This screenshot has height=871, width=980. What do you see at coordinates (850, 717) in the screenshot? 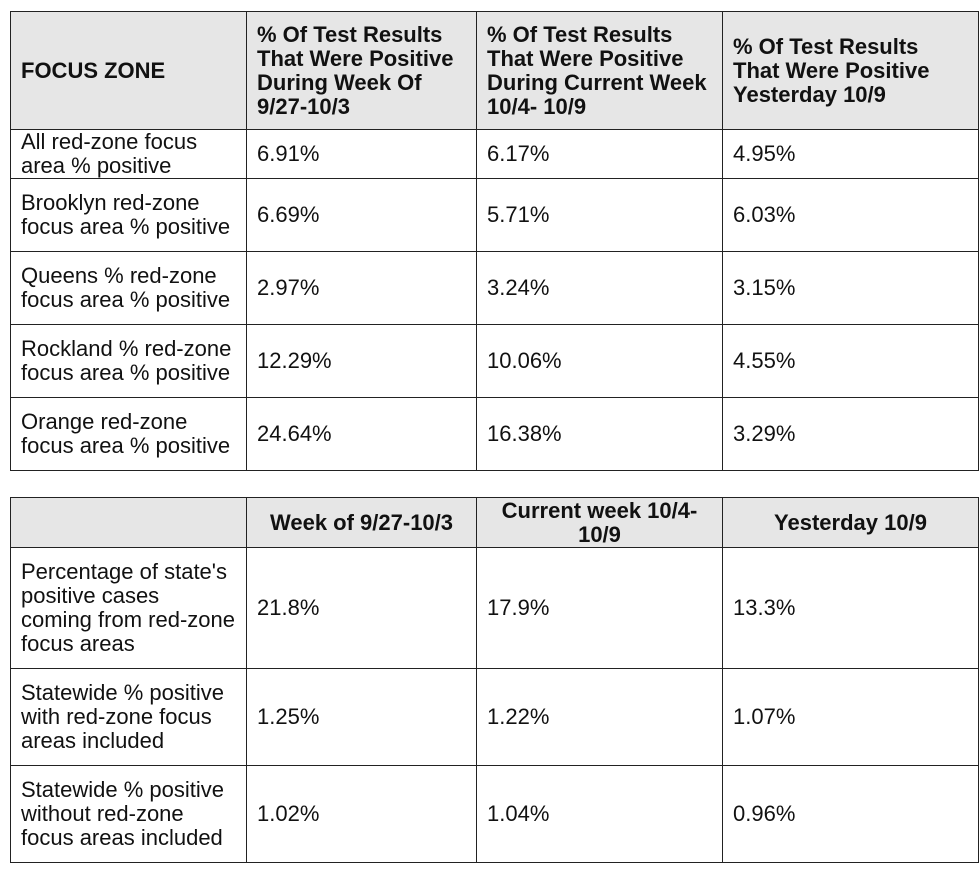
I see `table-cell: 1.07%` at bounding box center [850, 717].